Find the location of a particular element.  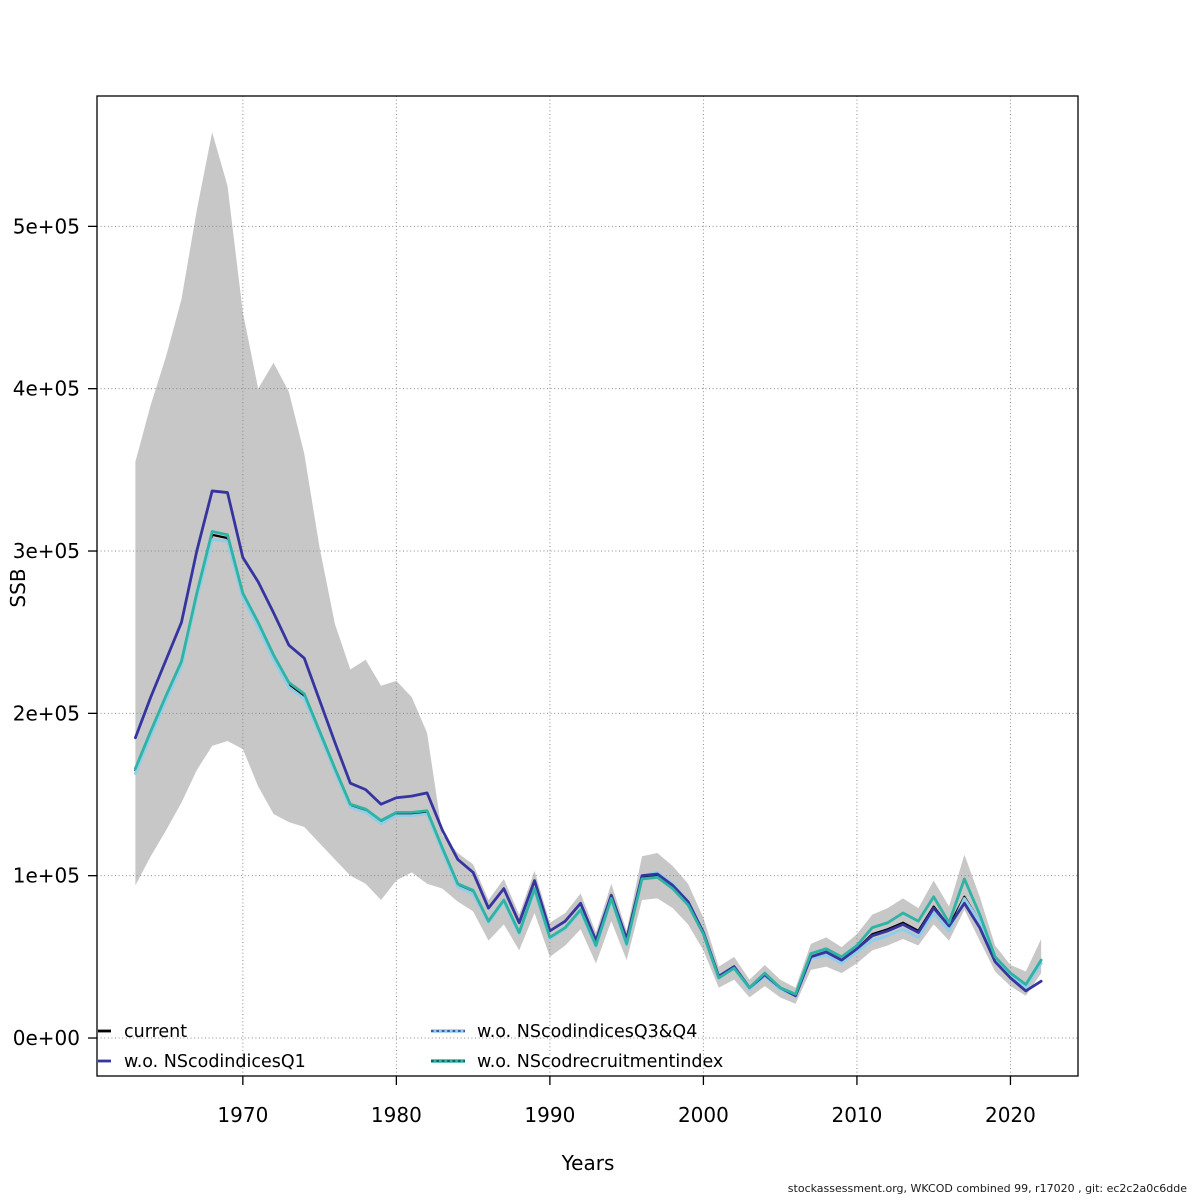

x-tick-label: 2000 is located at coordinates (703, 1115).